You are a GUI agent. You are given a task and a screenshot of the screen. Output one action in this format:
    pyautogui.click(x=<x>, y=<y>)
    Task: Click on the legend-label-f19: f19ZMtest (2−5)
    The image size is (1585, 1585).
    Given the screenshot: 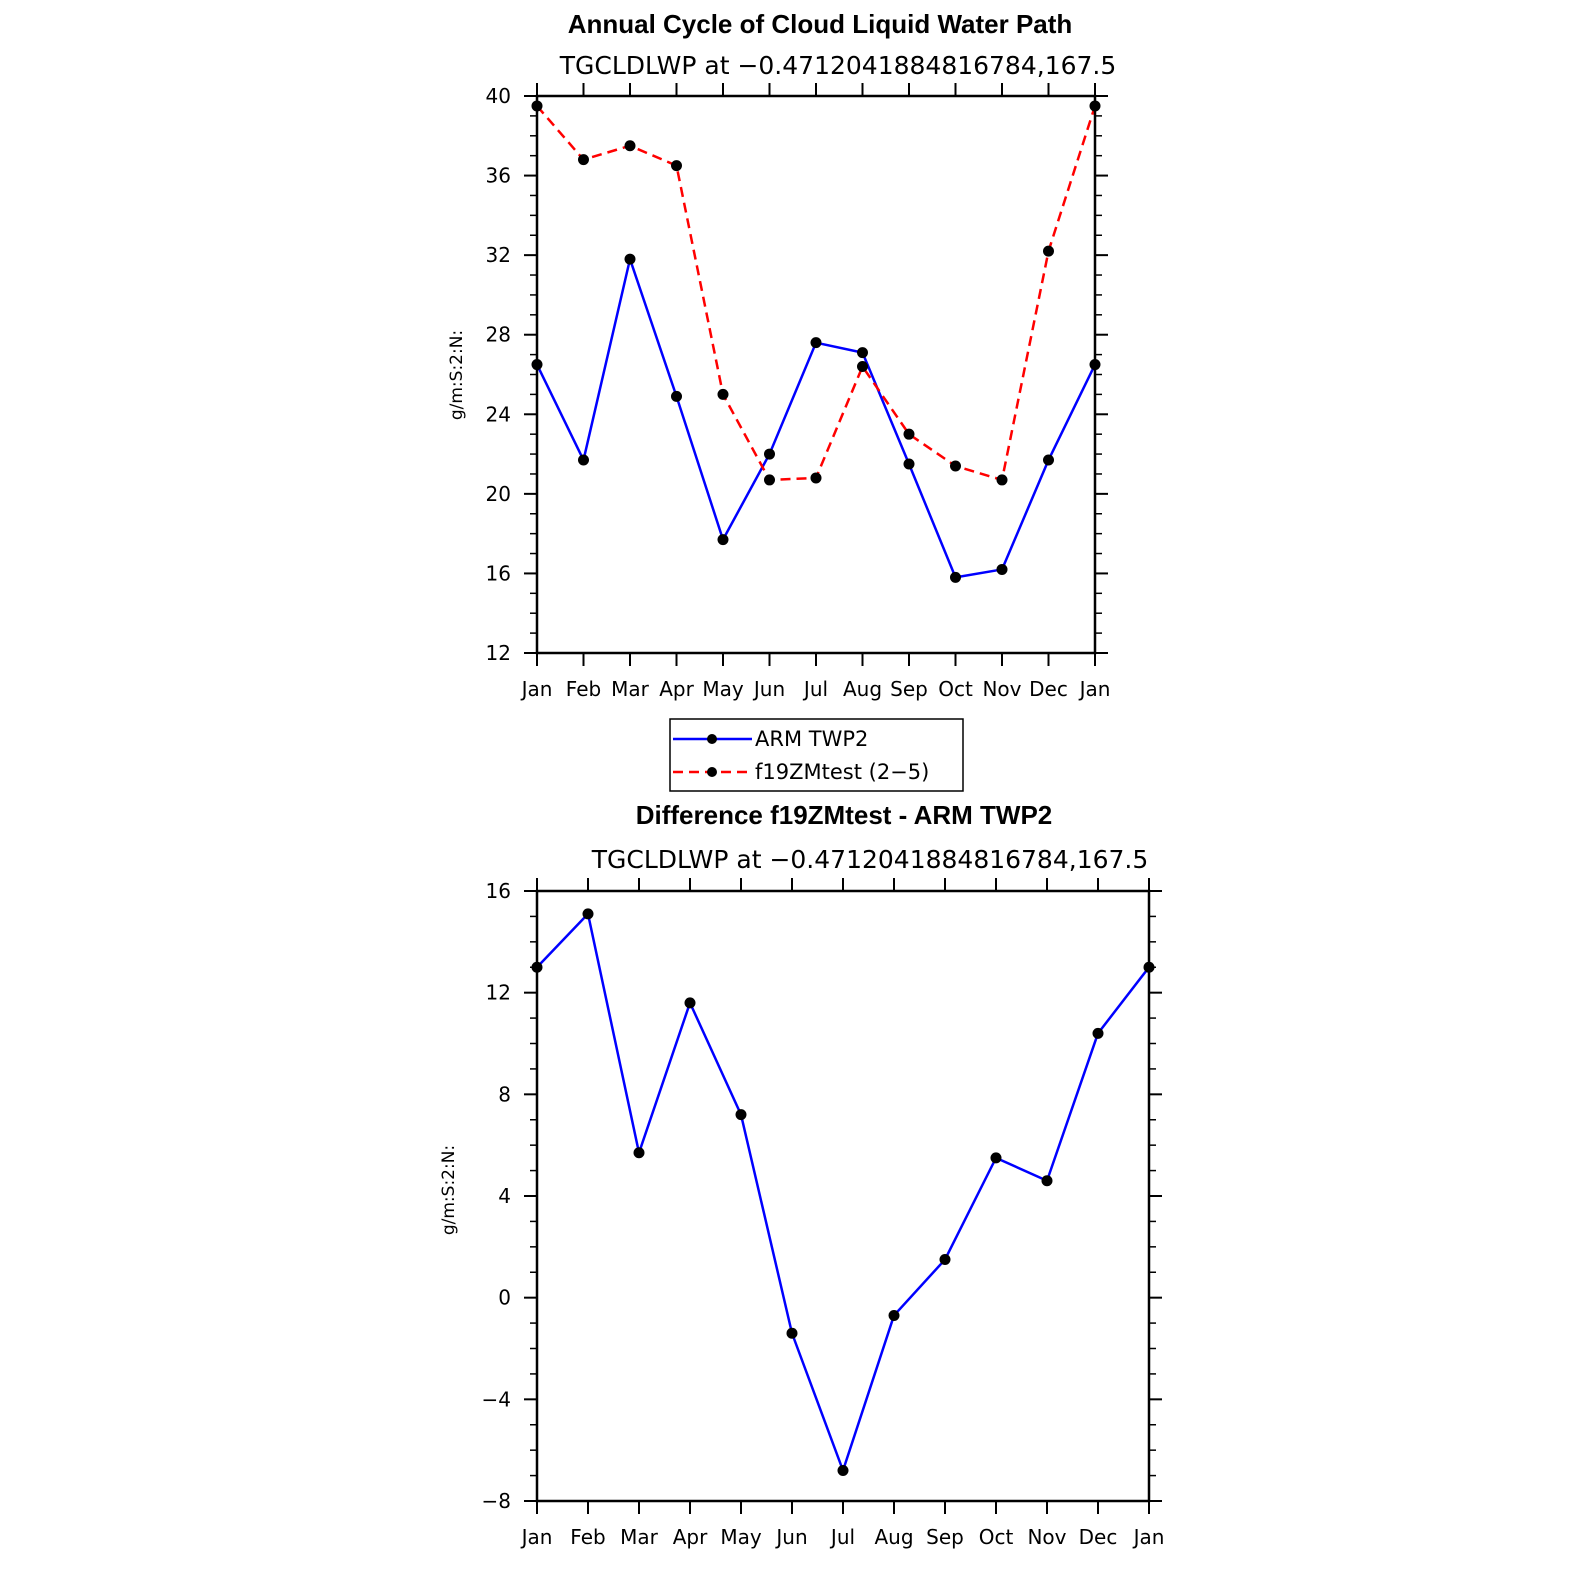 What is the action you would take?
    pyautogui.click(x=842, y=772)
    